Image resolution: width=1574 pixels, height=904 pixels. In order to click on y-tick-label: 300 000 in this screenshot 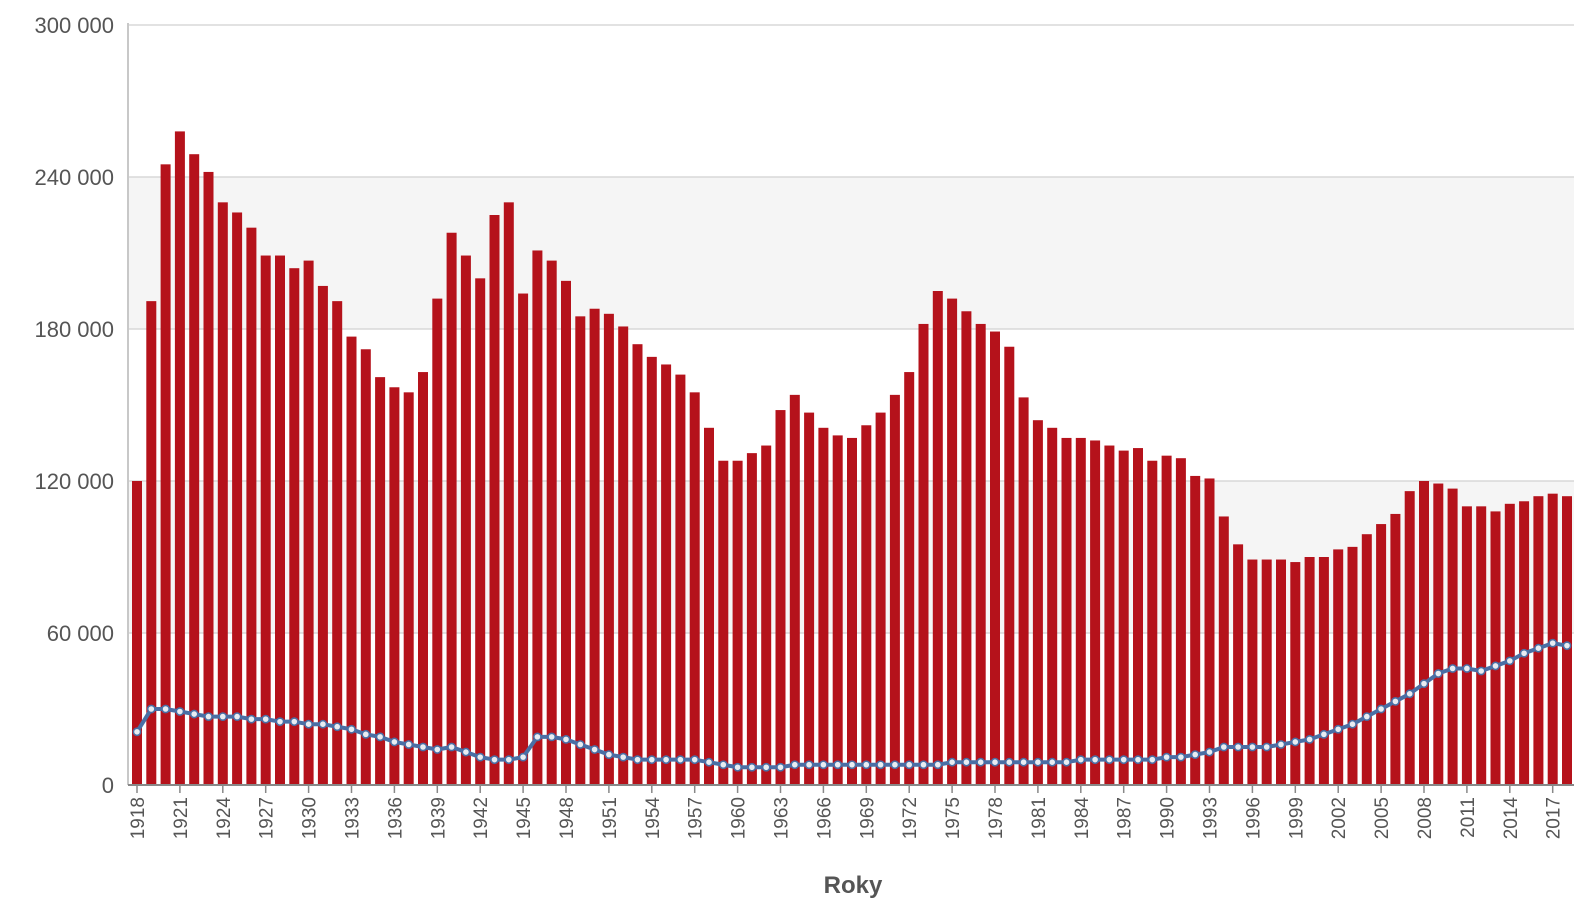, I will do `click(74, 25)`.